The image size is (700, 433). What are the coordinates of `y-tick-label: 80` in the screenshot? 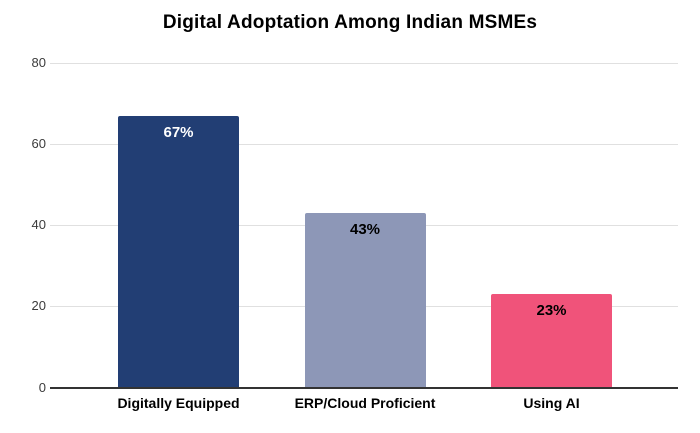 It's located at (38, 62).